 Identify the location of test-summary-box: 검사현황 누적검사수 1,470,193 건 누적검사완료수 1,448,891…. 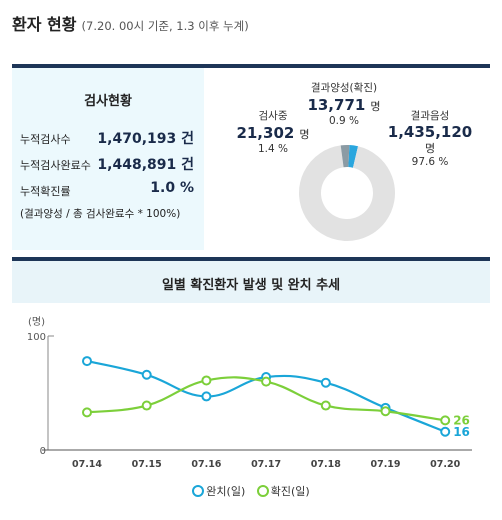
(108, 159).